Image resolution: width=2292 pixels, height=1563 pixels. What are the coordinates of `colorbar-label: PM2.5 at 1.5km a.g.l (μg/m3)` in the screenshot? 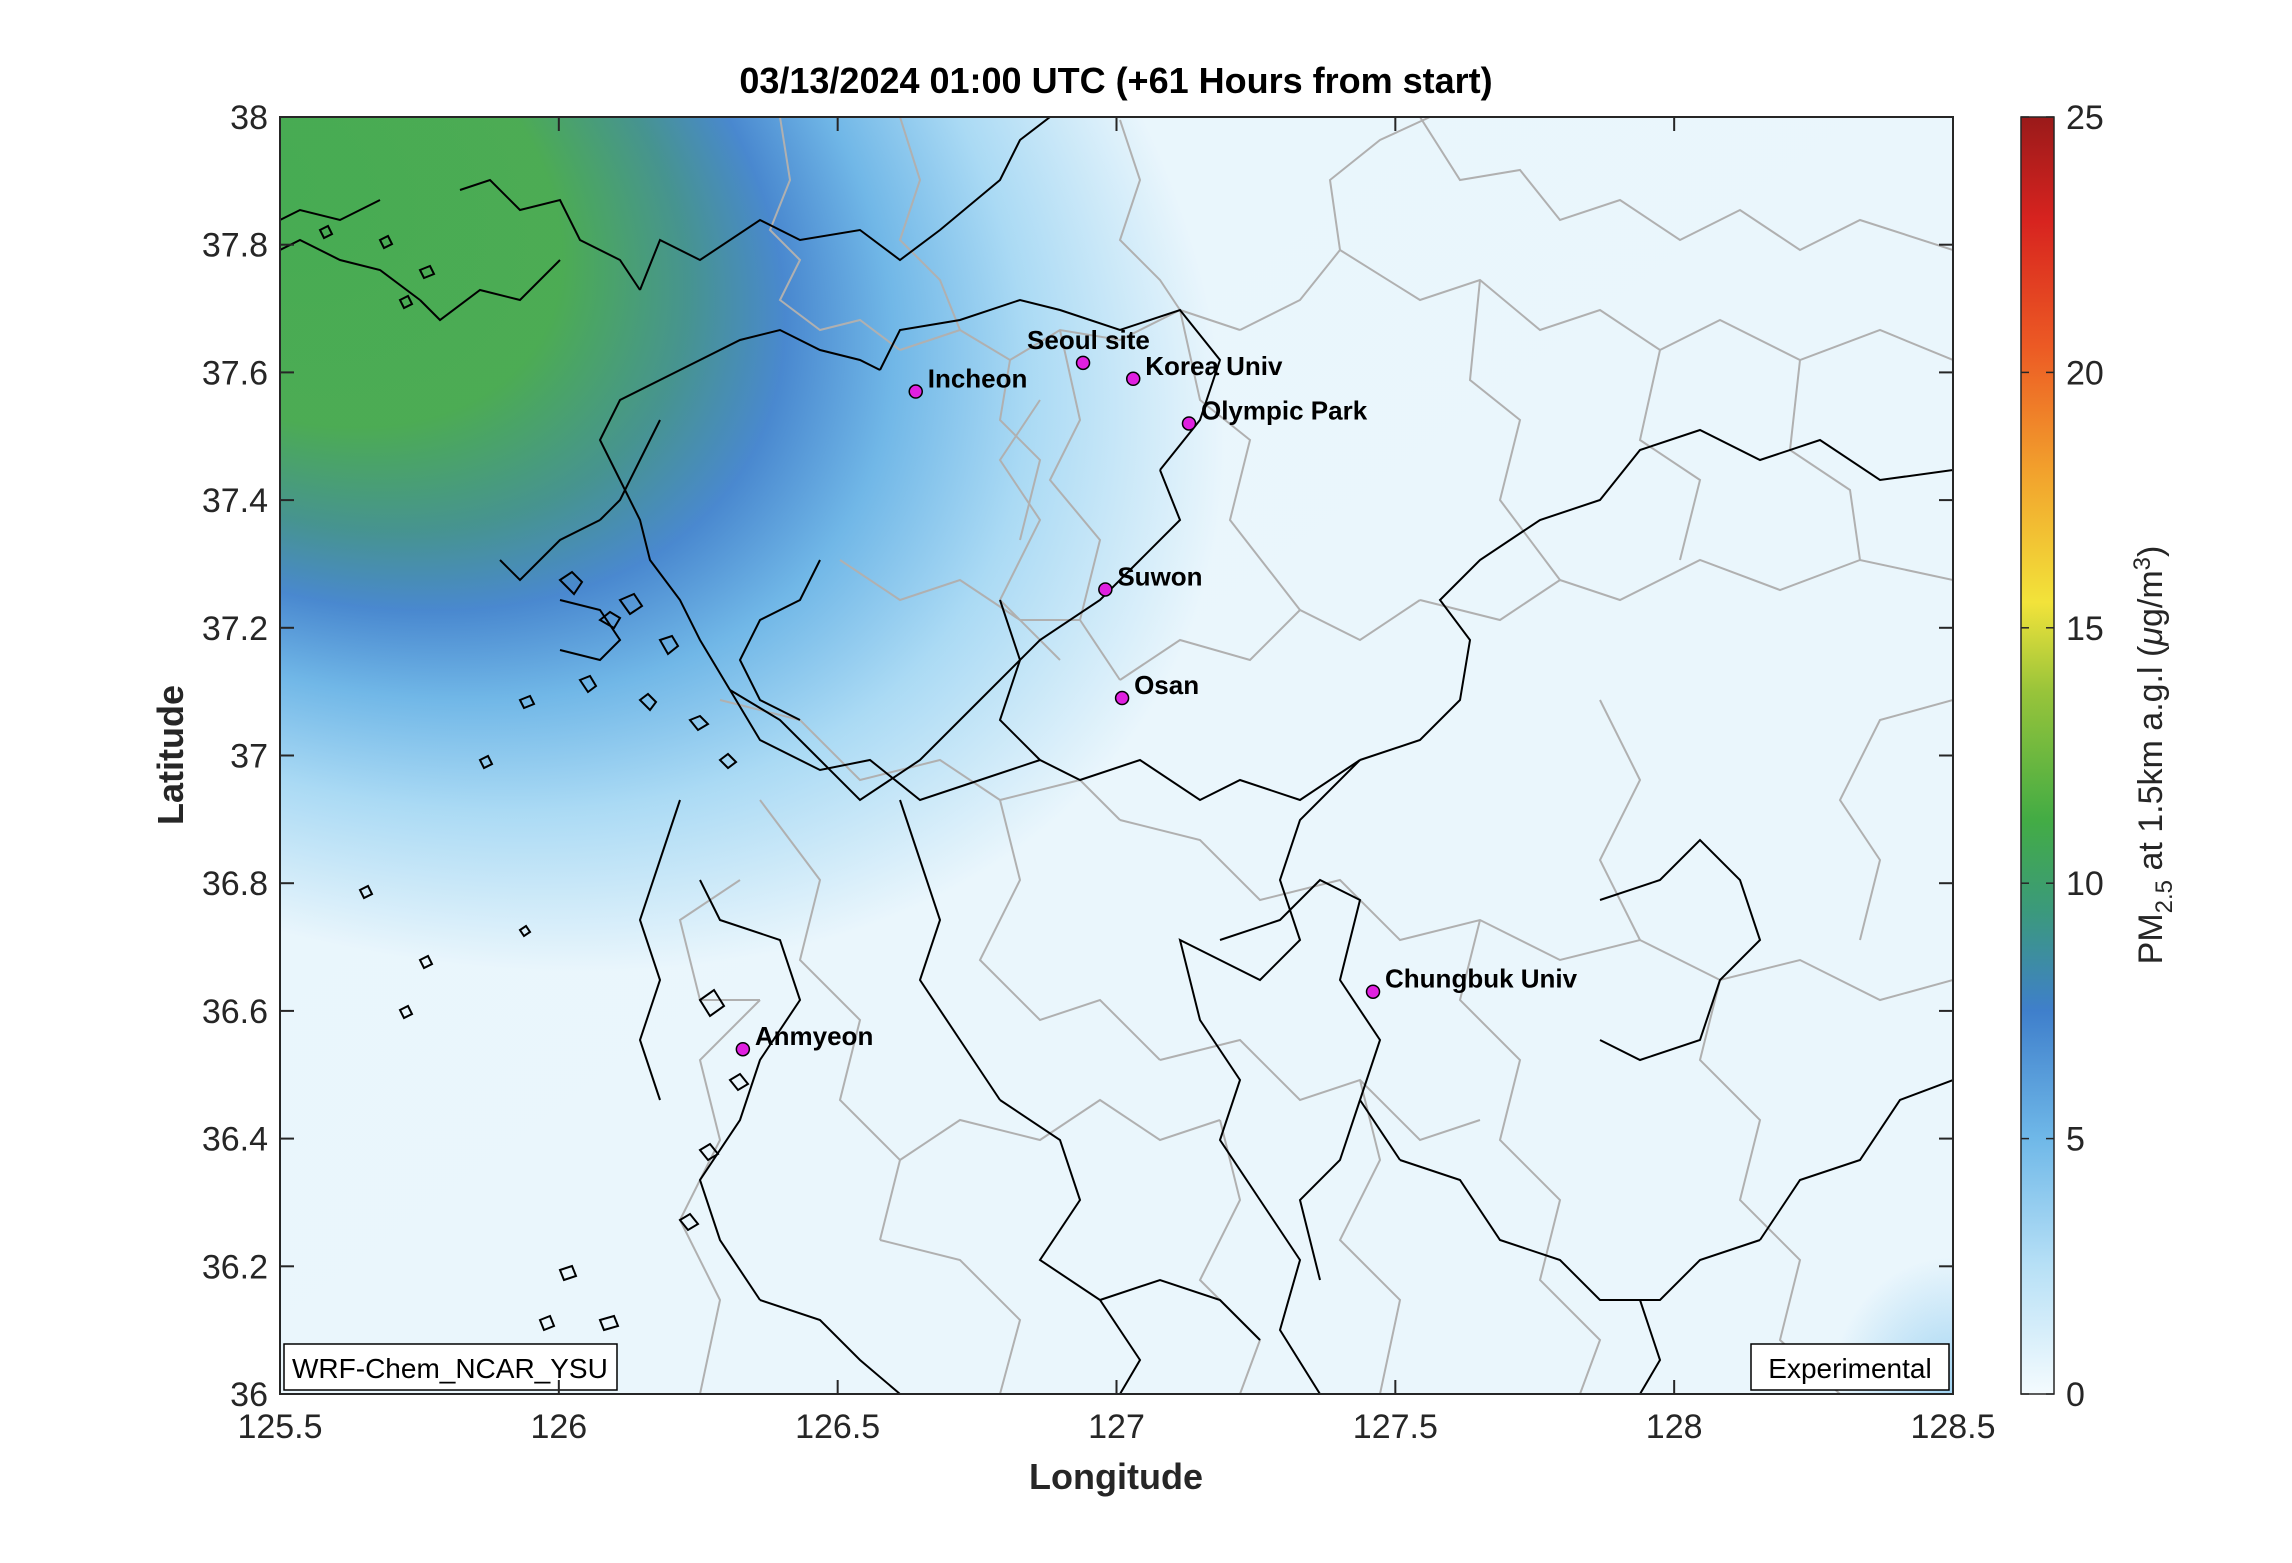 It's located at (2153, 755).